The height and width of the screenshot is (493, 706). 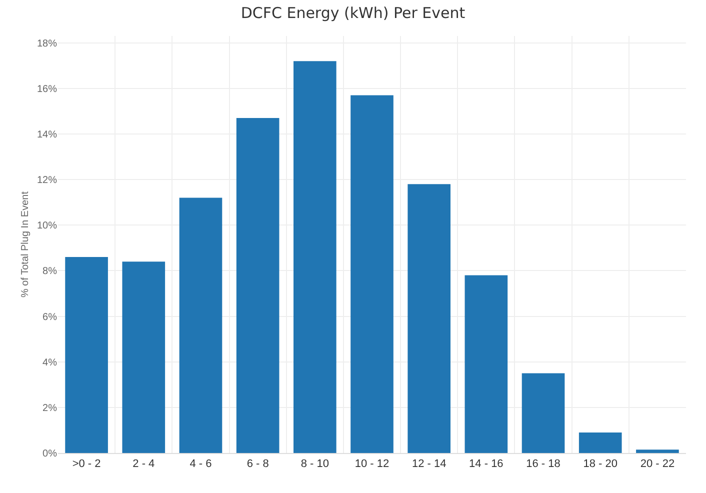 What do you see at coordinates (25, 244) in the screenshot?
I see `y-axis-title: % of Total Plug In Event` at bounding box center [25, 244].